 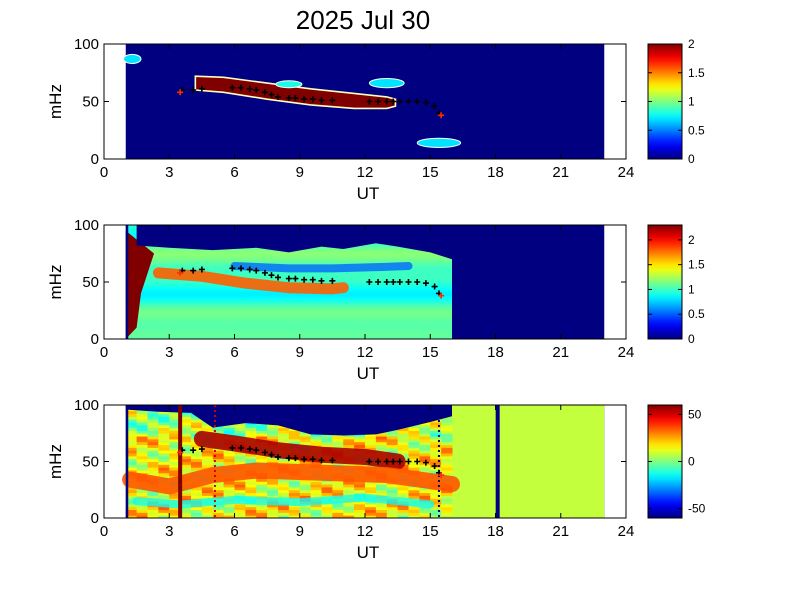 What do you see at coordinates (626, 531) in the screenshot?
I see `x-tick-label: 24` at bounding box center [626, 531].